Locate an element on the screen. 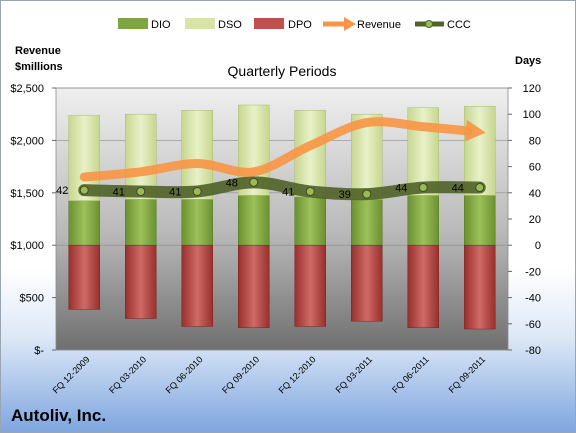 This screenshot has width=576, height=433. right-tick-label: 80 is located at coordinates (535, 141).